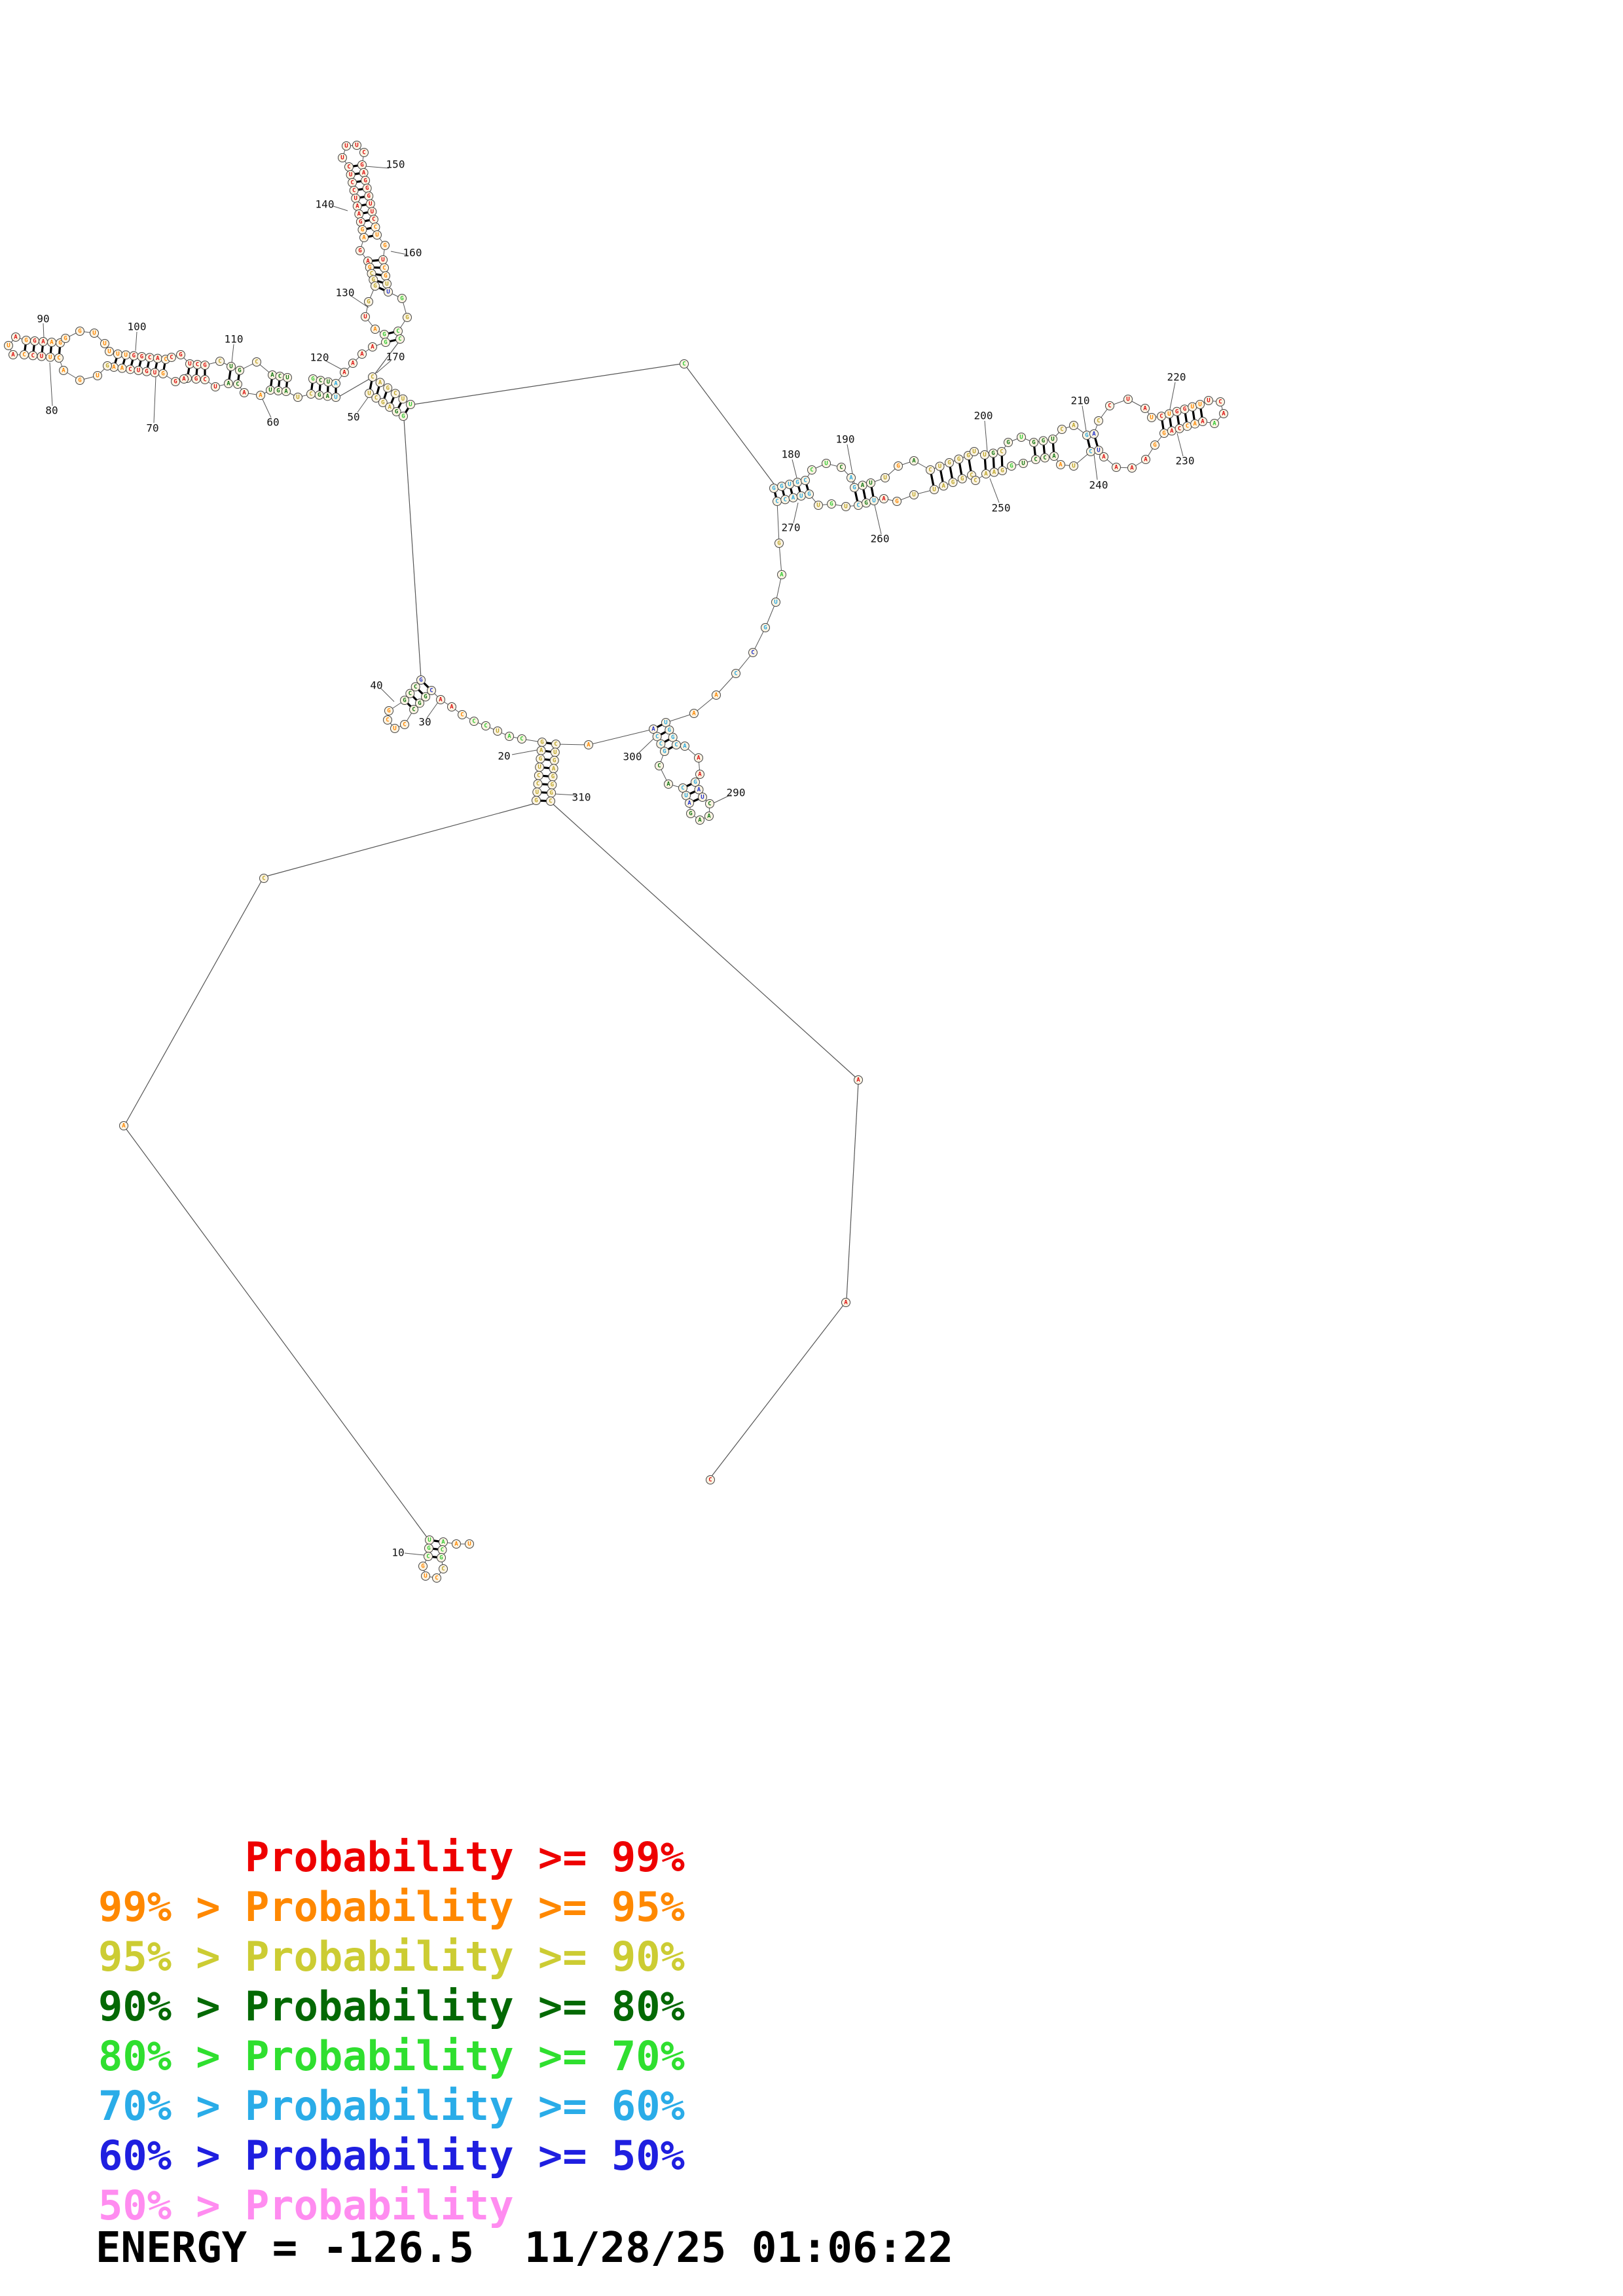 The height and width of the screenshot is (2296, 1623). I want to click on position-label: 140, so click(325, 204).